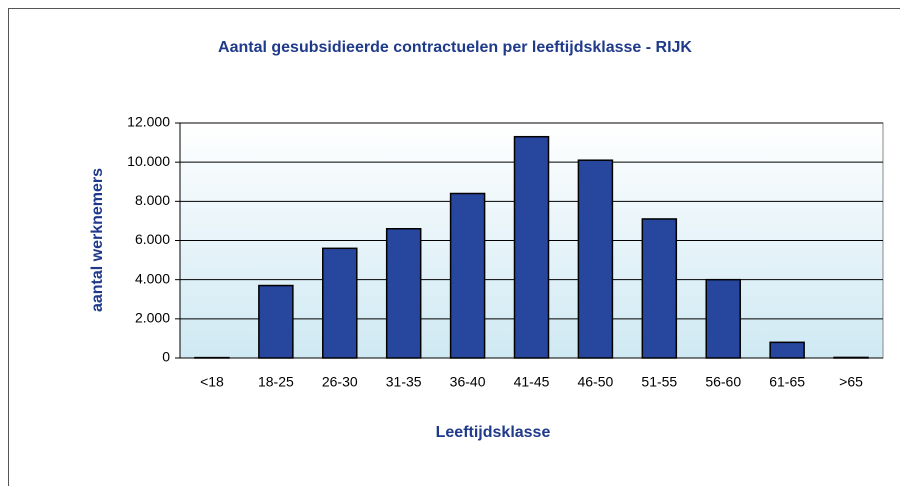 The image size is (900, 486). I want to click on x-tick-label: 46-50, so click(596, 382).